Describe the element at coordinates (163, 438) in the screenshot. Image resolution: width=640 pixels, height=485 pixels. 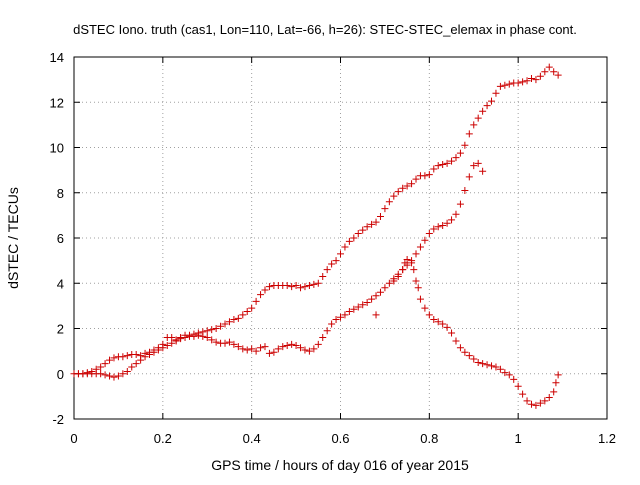
I see `x-tick-label: 0.2` at that location.